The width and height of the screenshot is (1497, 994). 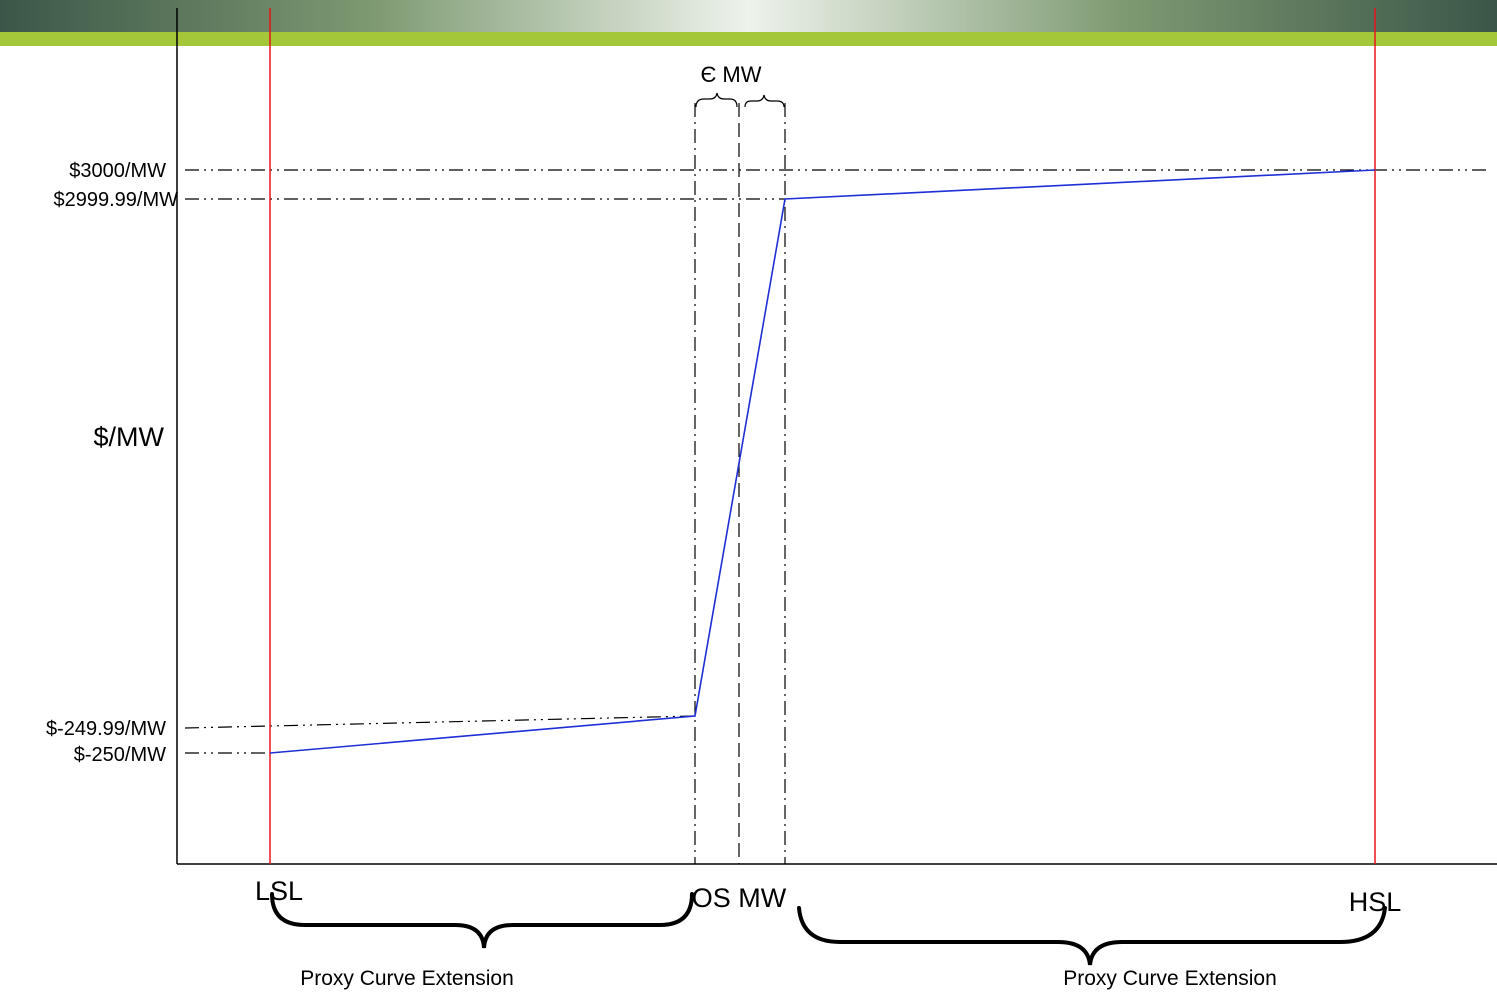 I want to click on price-label-2999: $2999.99/MW, so click(x=115, y=200).